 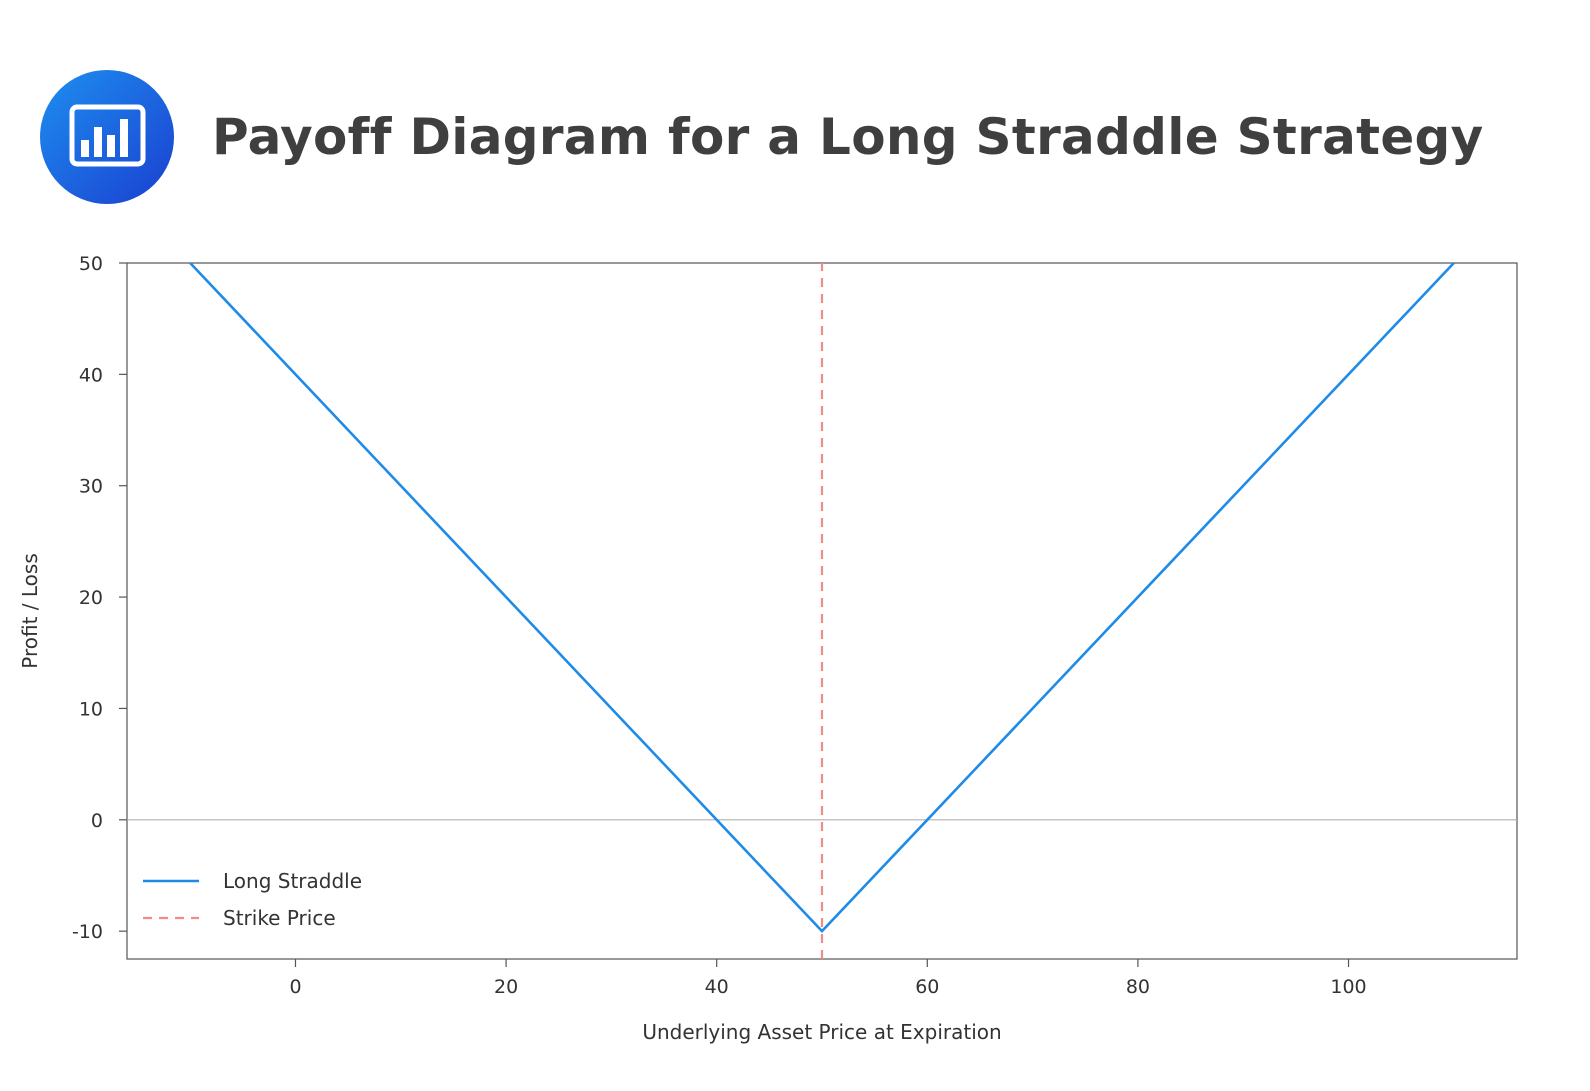 I want to click on y-tick-label: 10, so click(x=91, y=709).